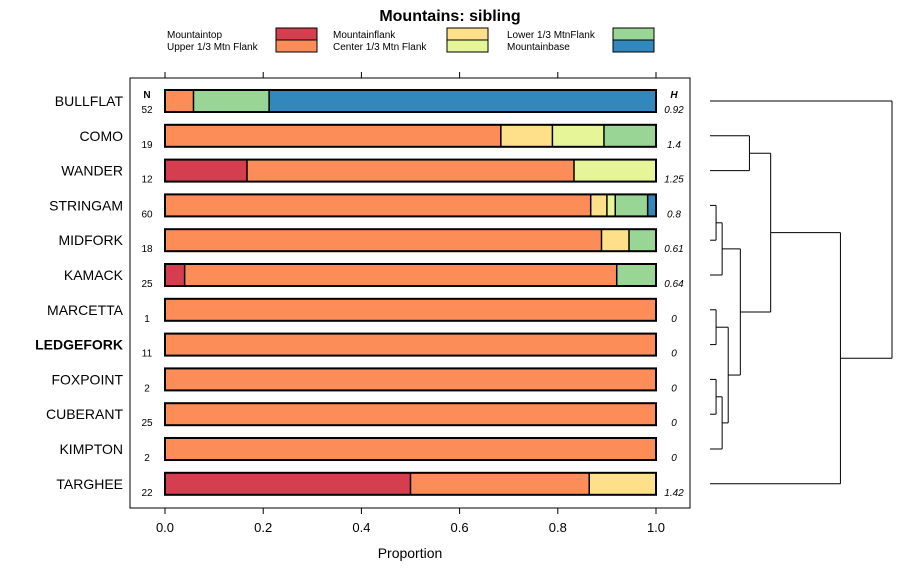 The image size is (900, 580). Describe the element at coordinates (674, 214) in the screenshot. I see `h-value: 0.8` at that location.